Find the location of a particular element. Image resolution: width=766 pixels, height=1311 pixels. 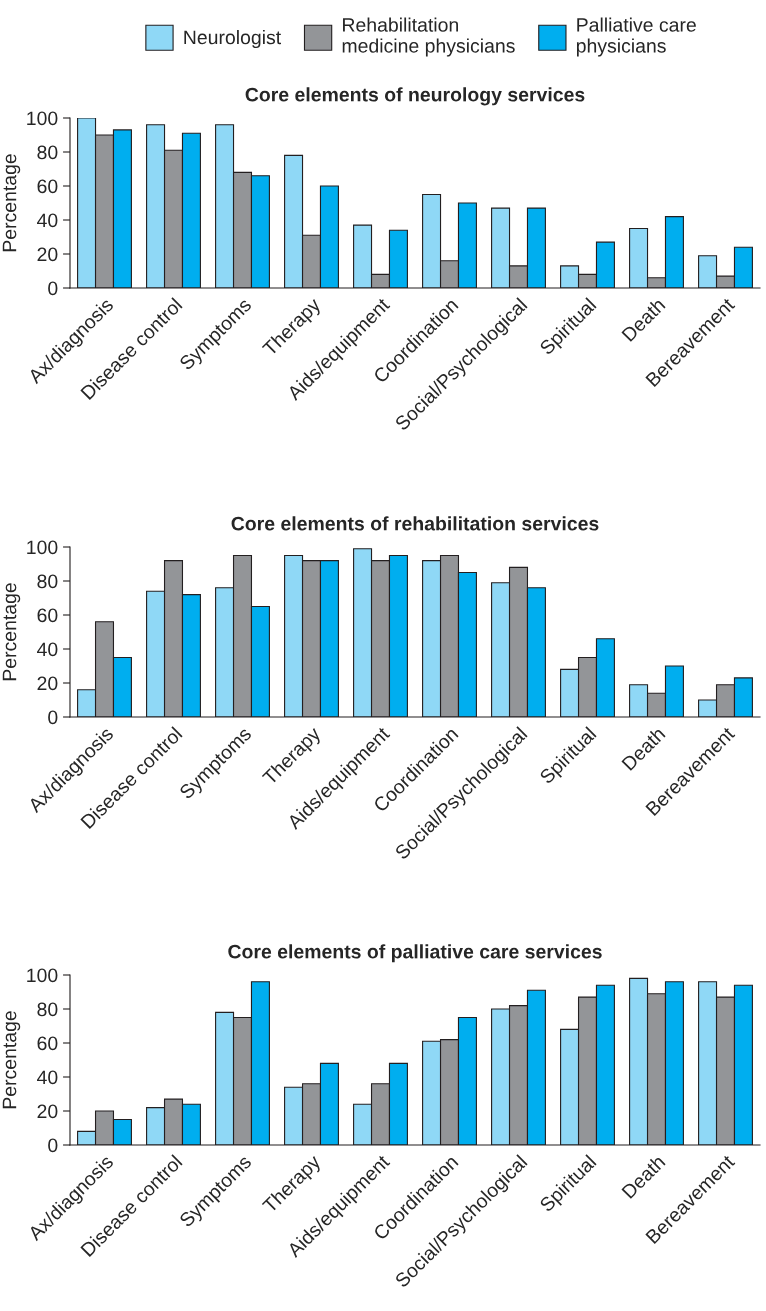

legend-label: Rehabilitation medicine physicians is located at coordinates (428, 37).